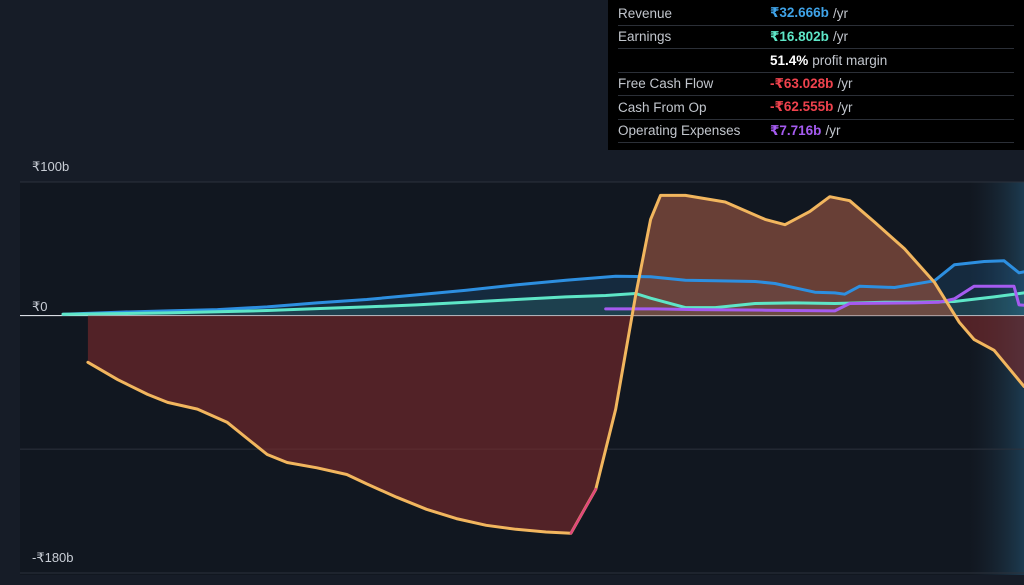 The image size is (1024, 585). Describe the element at coordinates (40, 306) in the screenshot. I see `y-label-zero: ₹0` at that location.